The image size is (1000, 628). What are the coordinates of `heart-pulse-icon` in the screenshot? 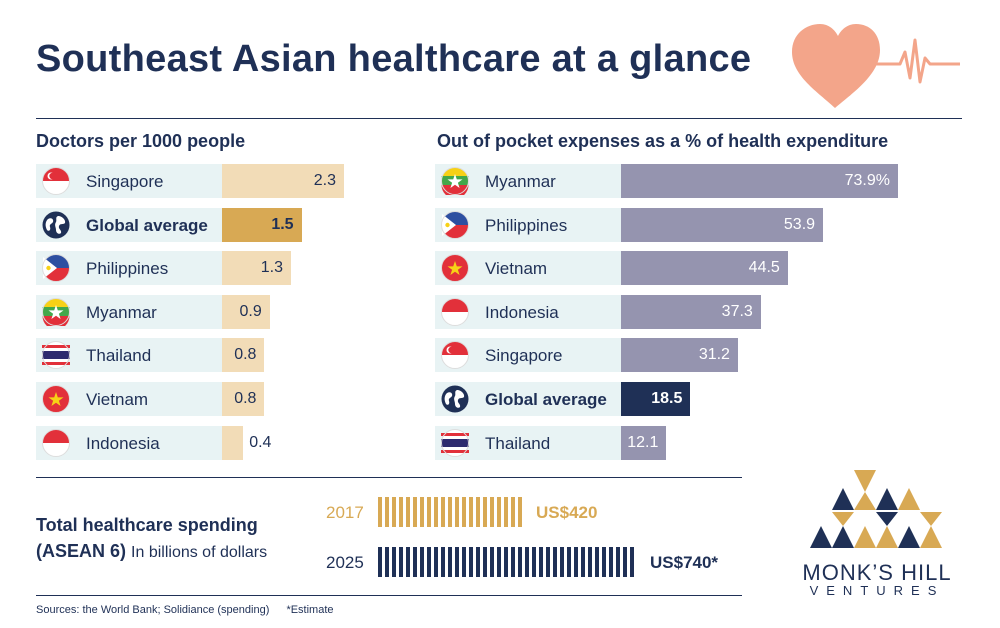 It's located at (876, 66).